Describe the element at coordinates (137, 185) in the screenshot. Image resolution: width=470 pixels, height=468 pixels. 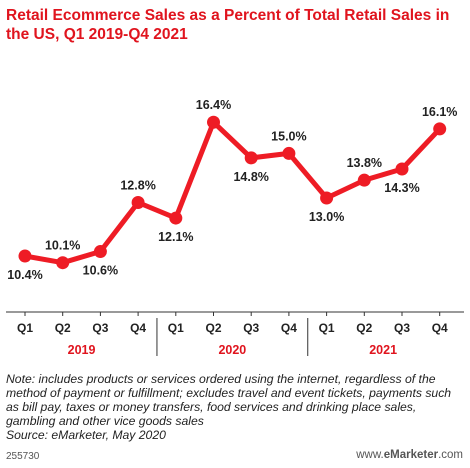
I see `data-label: 12.8%` at that location.